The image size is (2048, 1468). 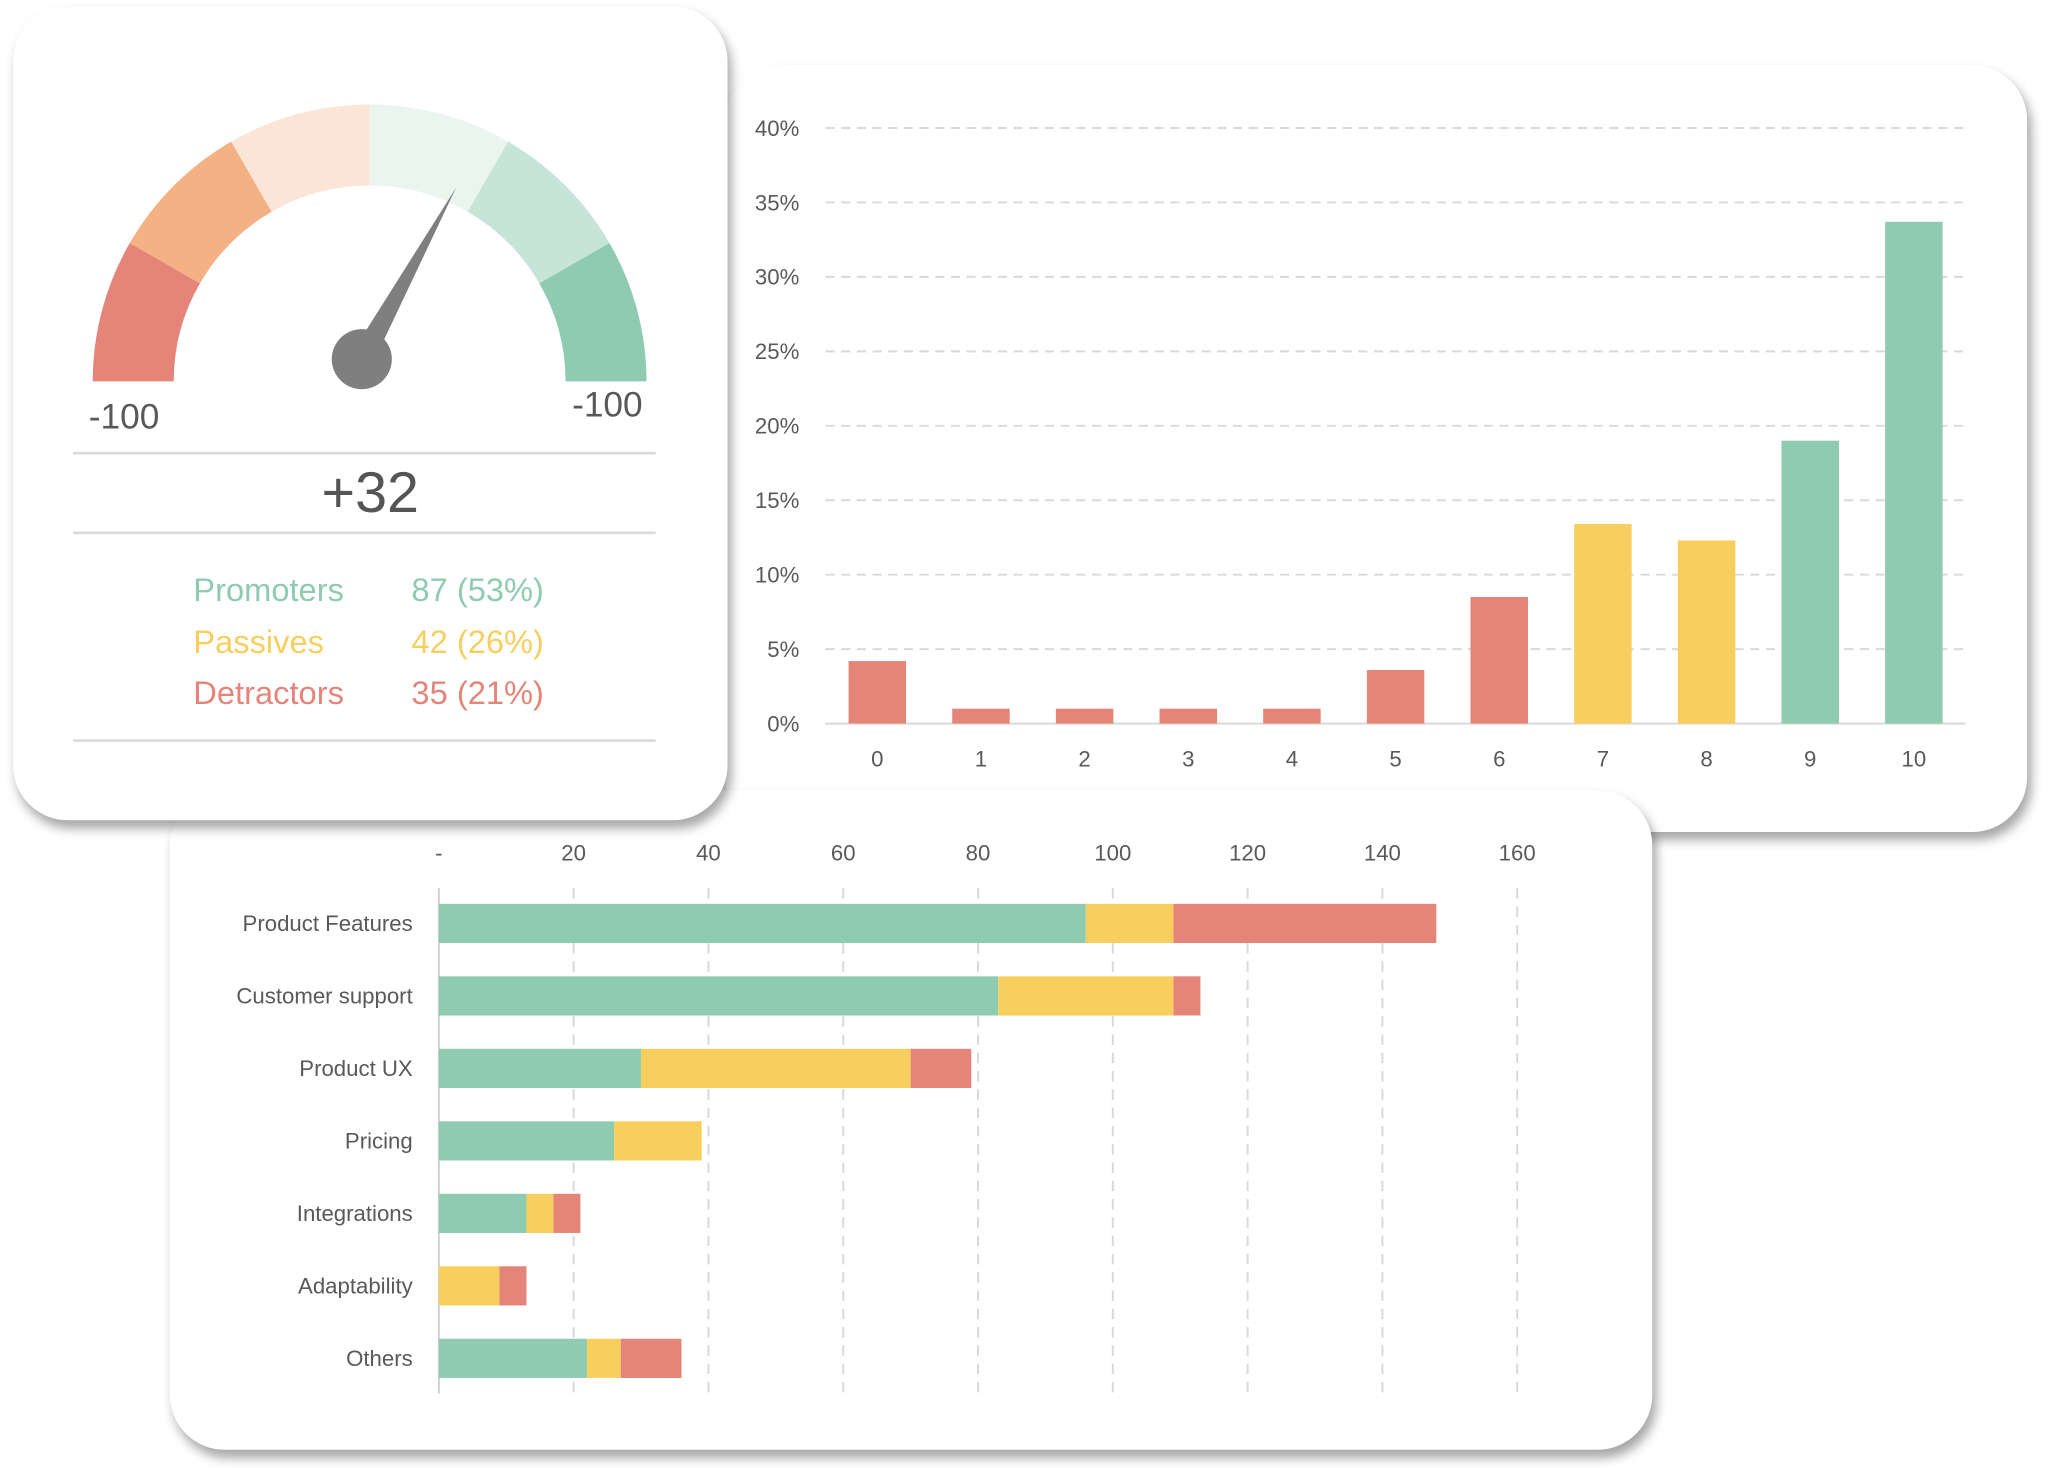 I want to click on category-label: Product Features, so click(x=328, y=923).